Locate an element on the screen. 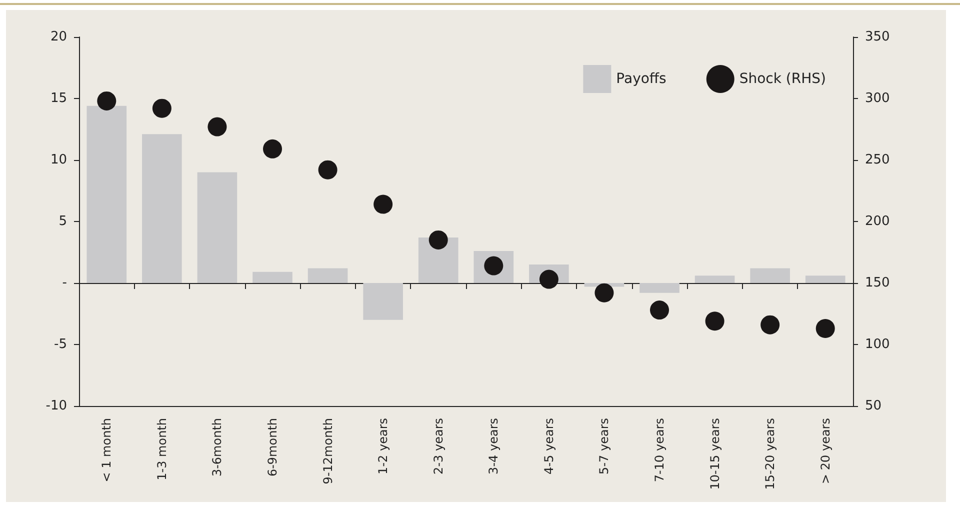 The width and height of the screenshot is (960, 518). x-tick-label: 15-20 years is located at coordinates (770, 454).